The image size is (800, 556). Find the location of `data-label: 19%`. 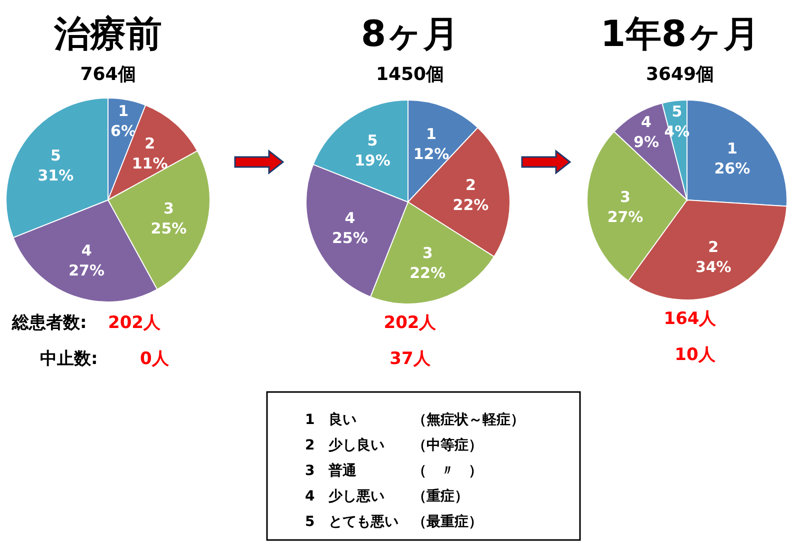

data-label: 19% is located at coordinates (372, 161).